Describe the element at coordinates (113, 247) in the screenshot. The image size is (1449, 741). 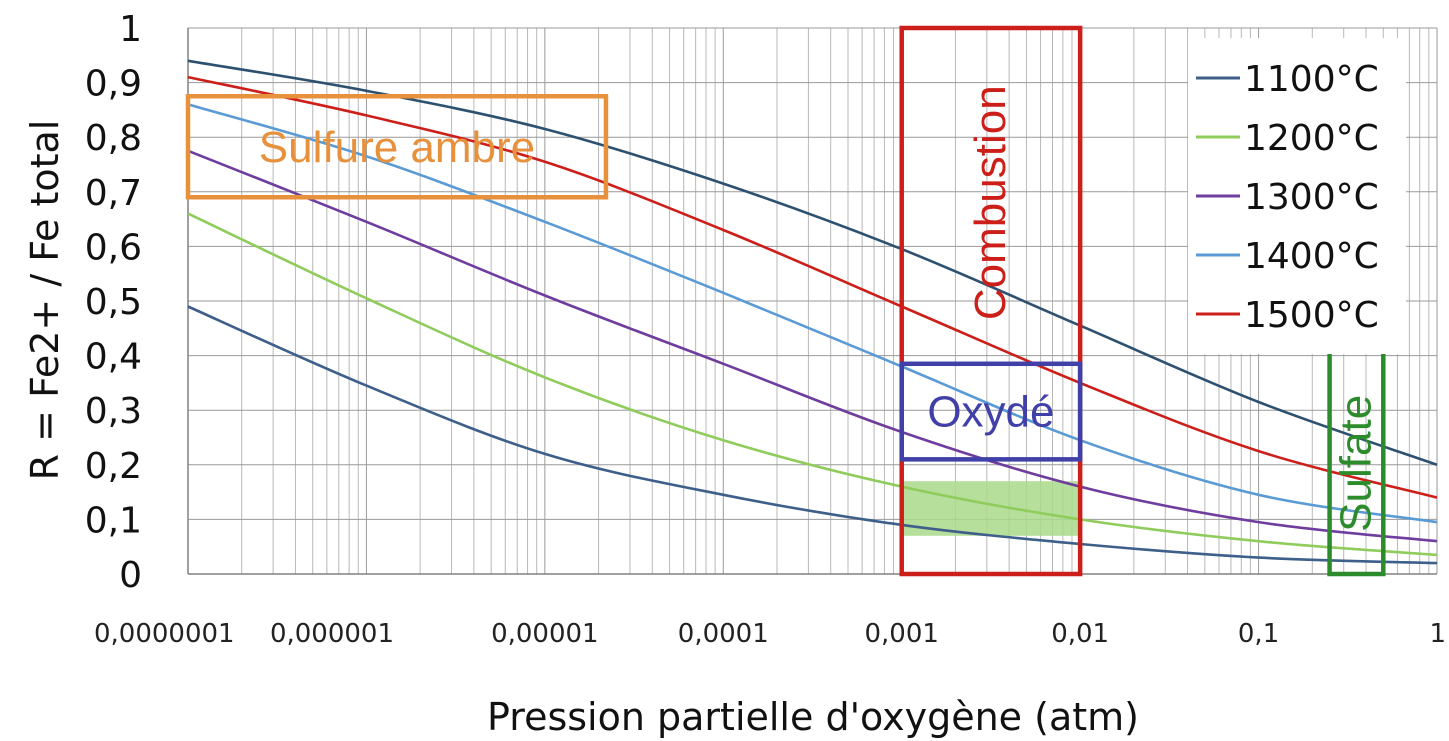
I see `y-tick-label: 0,6` at that location.